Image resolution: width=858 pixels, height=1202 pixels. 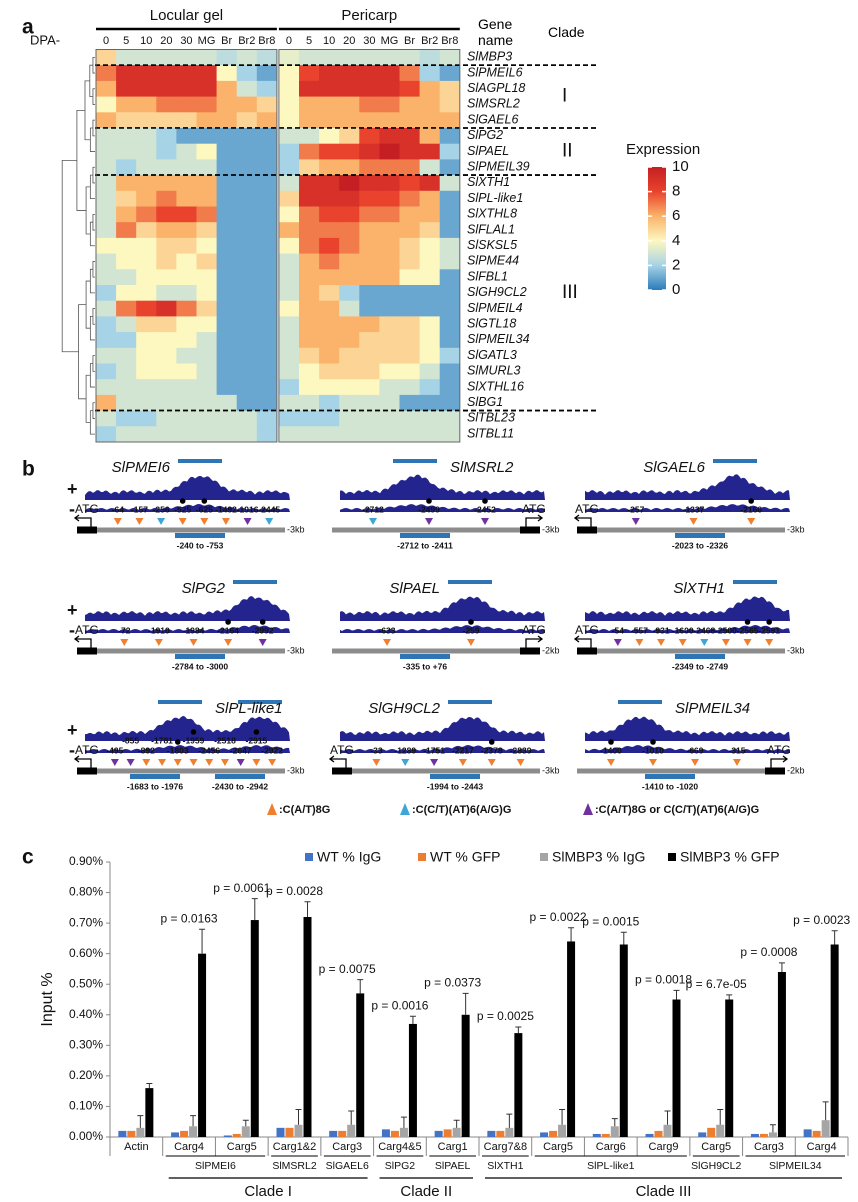 What do you see at coordinates (309, 41) in the screenshot?
I see `column-label: 5` at bounding box center [309, 41].